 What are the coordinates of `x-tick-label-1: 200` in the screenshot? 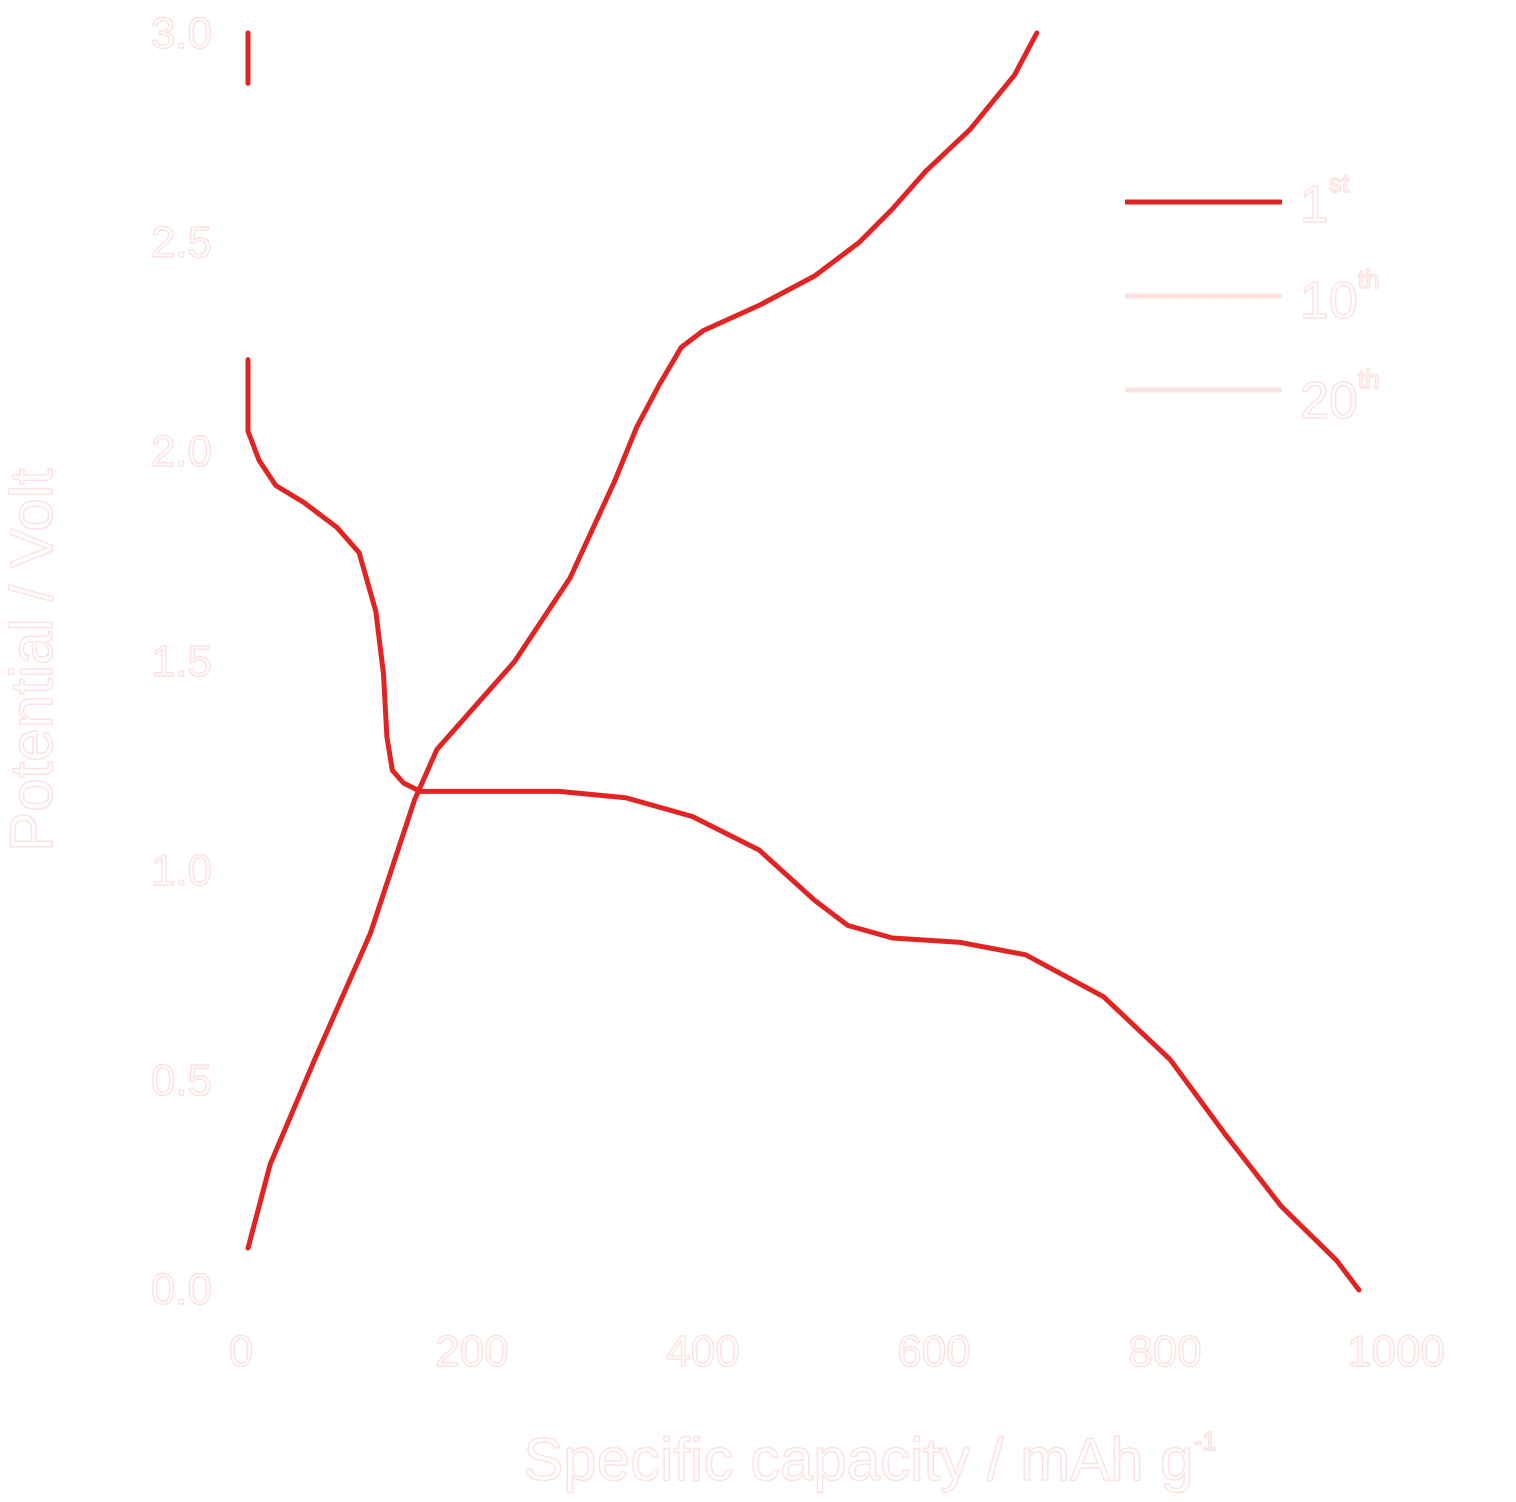 It's located at (471, 1351).